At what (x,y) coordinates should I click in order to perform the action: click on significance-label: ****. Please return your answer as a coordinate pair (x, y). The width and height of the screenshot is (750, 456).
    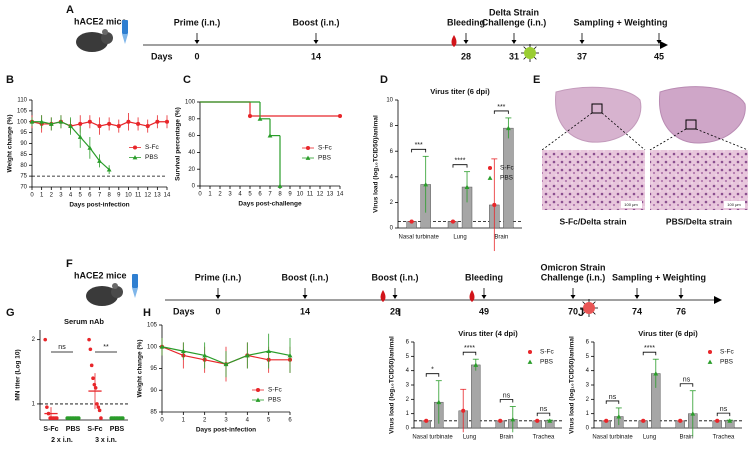
    Looking at the image, I should click on (460, 161).